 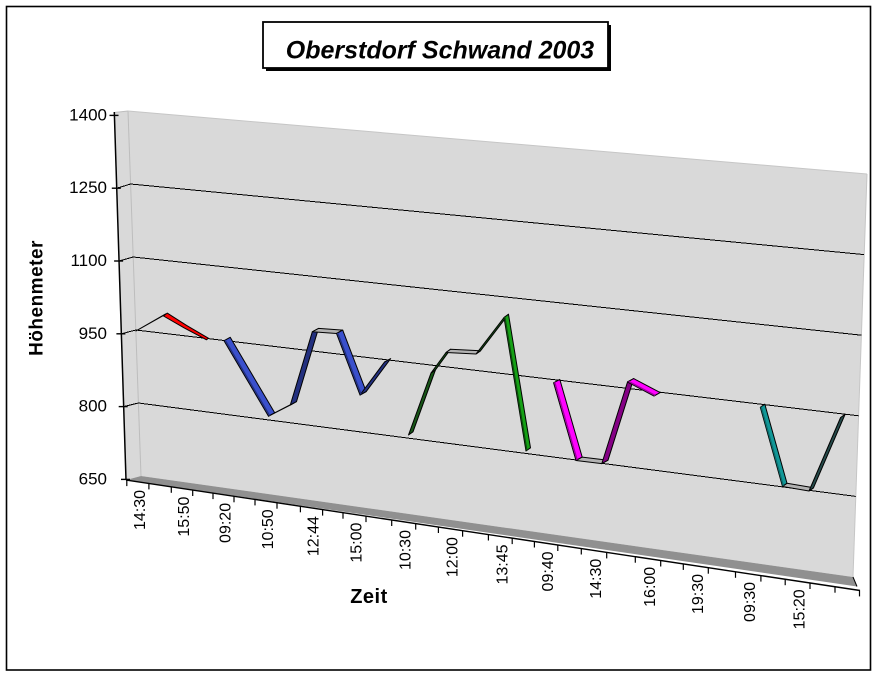 What do you see at coordinates (93, 333) in the screenshot?
I see `svg-text: 950` at bounding box center [93, 333].